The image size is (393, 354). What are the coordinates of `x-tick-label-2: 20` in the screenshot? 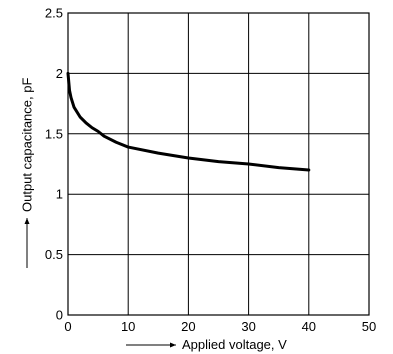 It's located at (188, 326).